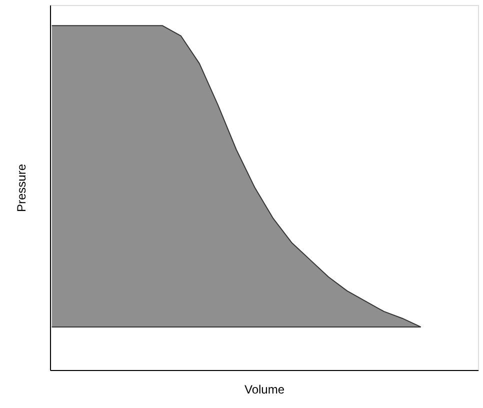 The height and width of the screenshot is (408, 483). What do you see at coordinates (21, 188) in the screenshot?
I see `y-axis-title: Pressure` at bounding box center [21, 188].